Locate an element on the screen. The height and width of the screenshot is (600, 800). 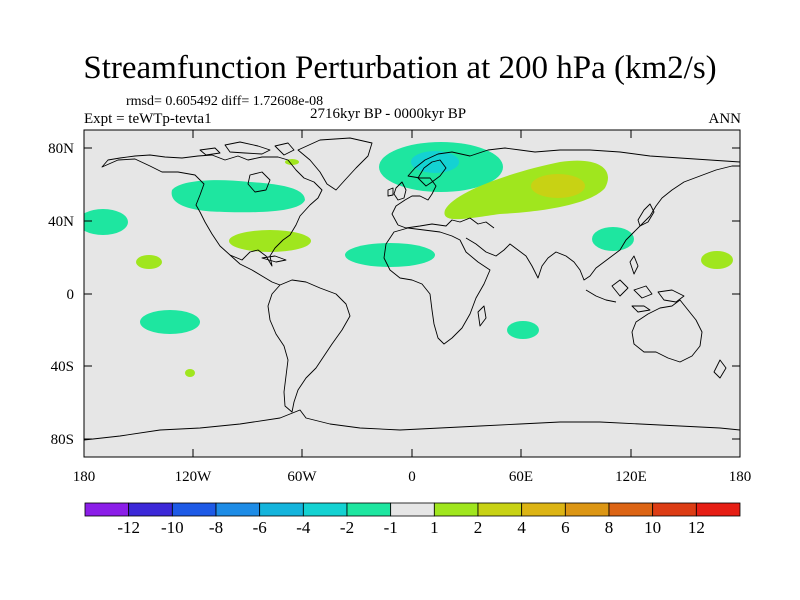
season-text: ANN is located at coordinates (725, 119).